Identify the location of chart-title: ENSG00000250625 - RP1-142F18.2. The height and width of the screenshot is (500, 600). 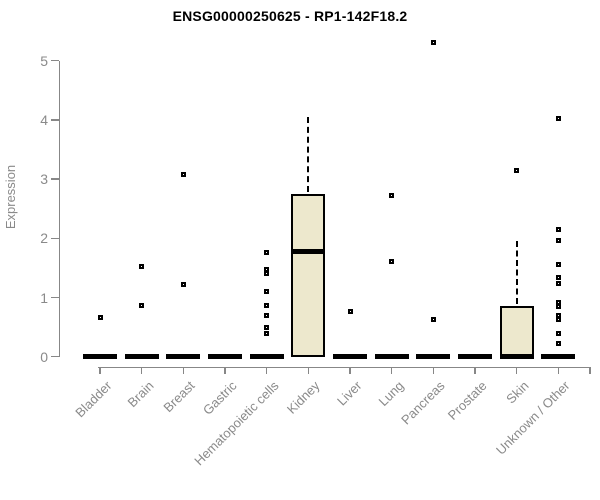
(290, 16).